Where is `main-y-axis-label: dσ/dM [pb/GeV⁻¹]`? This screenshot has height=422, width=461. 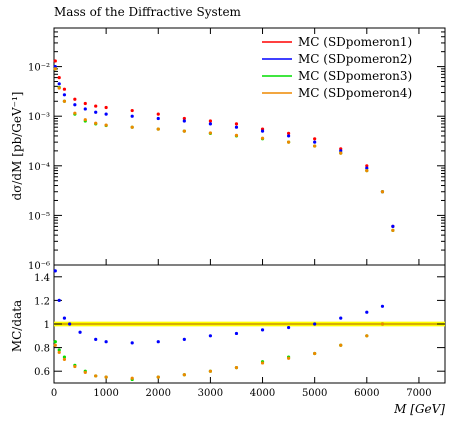
main-y-axis-label: dσ/dM [pb/GeV⁻¹] is located at coordinates (17, 146).